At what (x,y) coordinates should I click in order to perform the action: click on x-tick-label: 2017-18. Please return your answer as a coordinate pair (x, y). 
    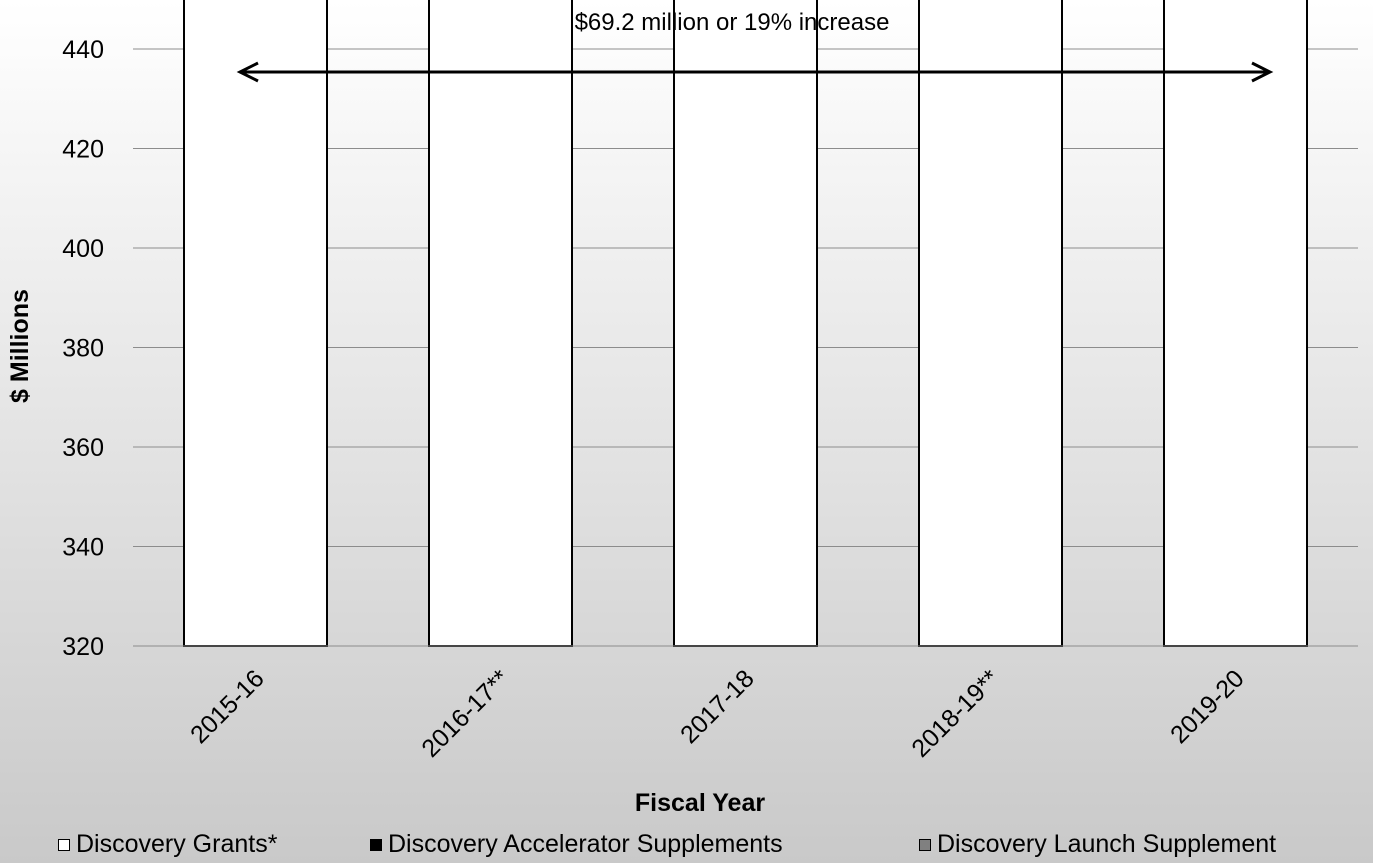
    Looking at the image, I should click on (717, 706).